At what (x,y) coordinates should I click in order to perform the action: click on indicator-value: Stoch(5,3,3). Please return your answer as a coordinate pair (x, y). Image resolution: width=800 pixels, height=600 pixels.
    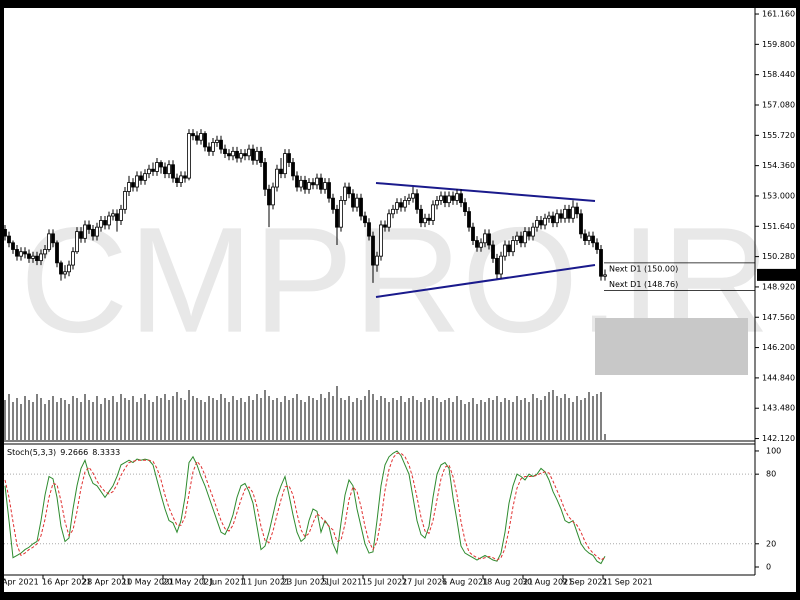
    Looking at the image, I should click on (31, 452).